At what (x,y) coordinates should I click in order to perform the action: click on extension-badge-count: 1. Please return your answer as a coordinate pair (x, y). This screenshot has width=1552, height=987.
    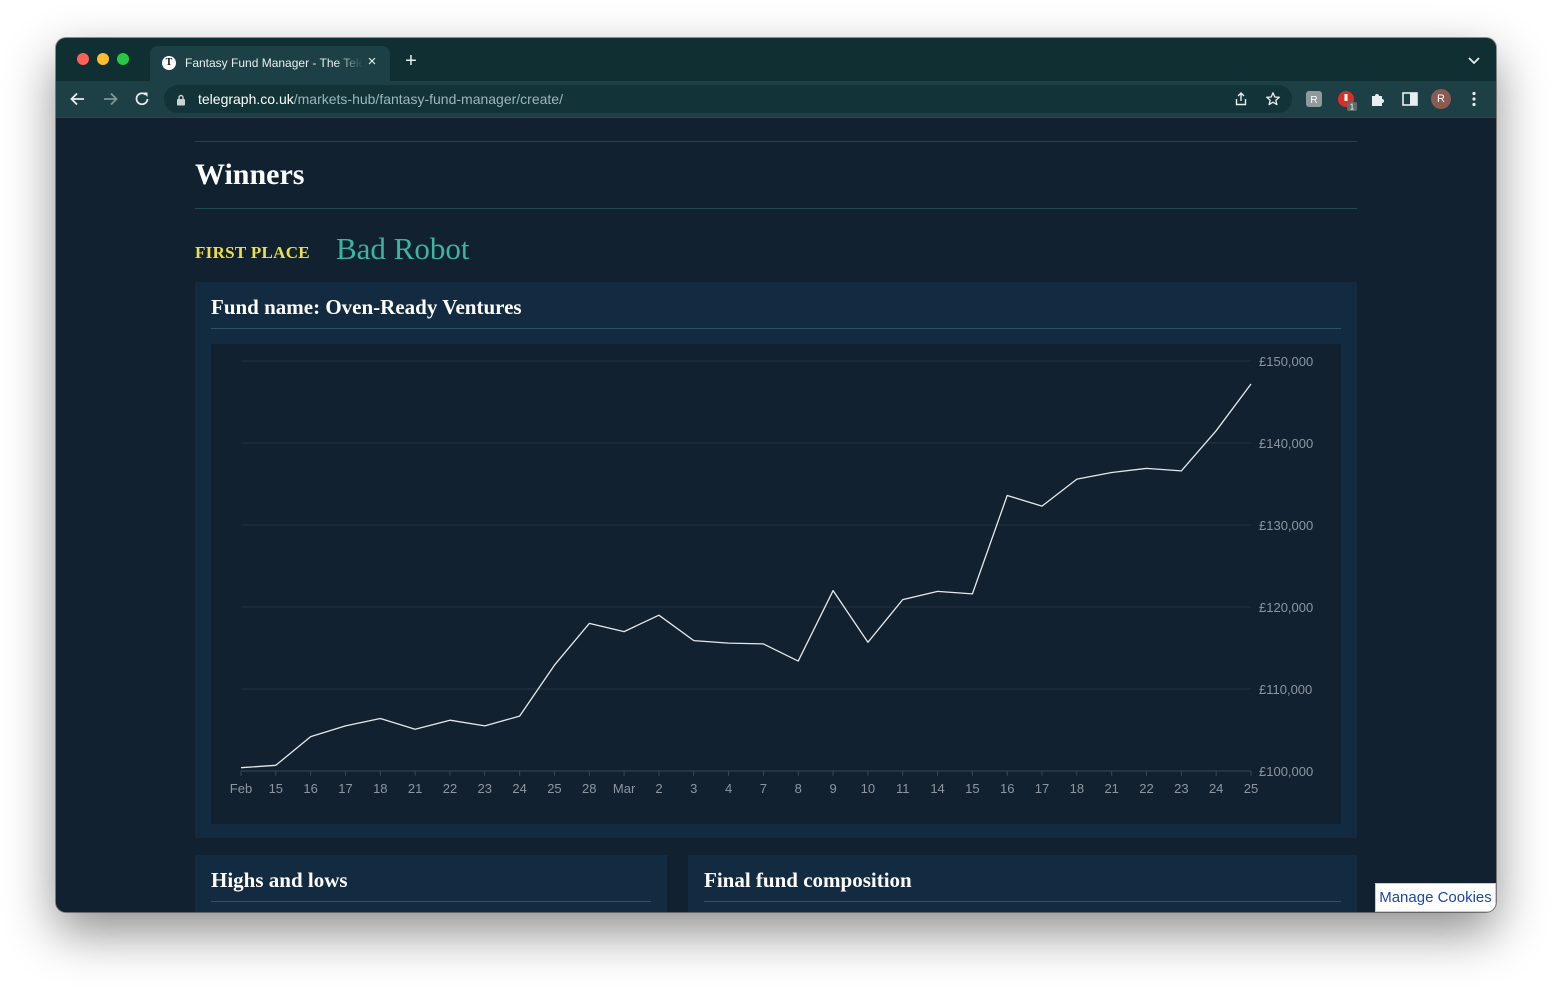
    Looking at the image, I should click on (1352, 107).